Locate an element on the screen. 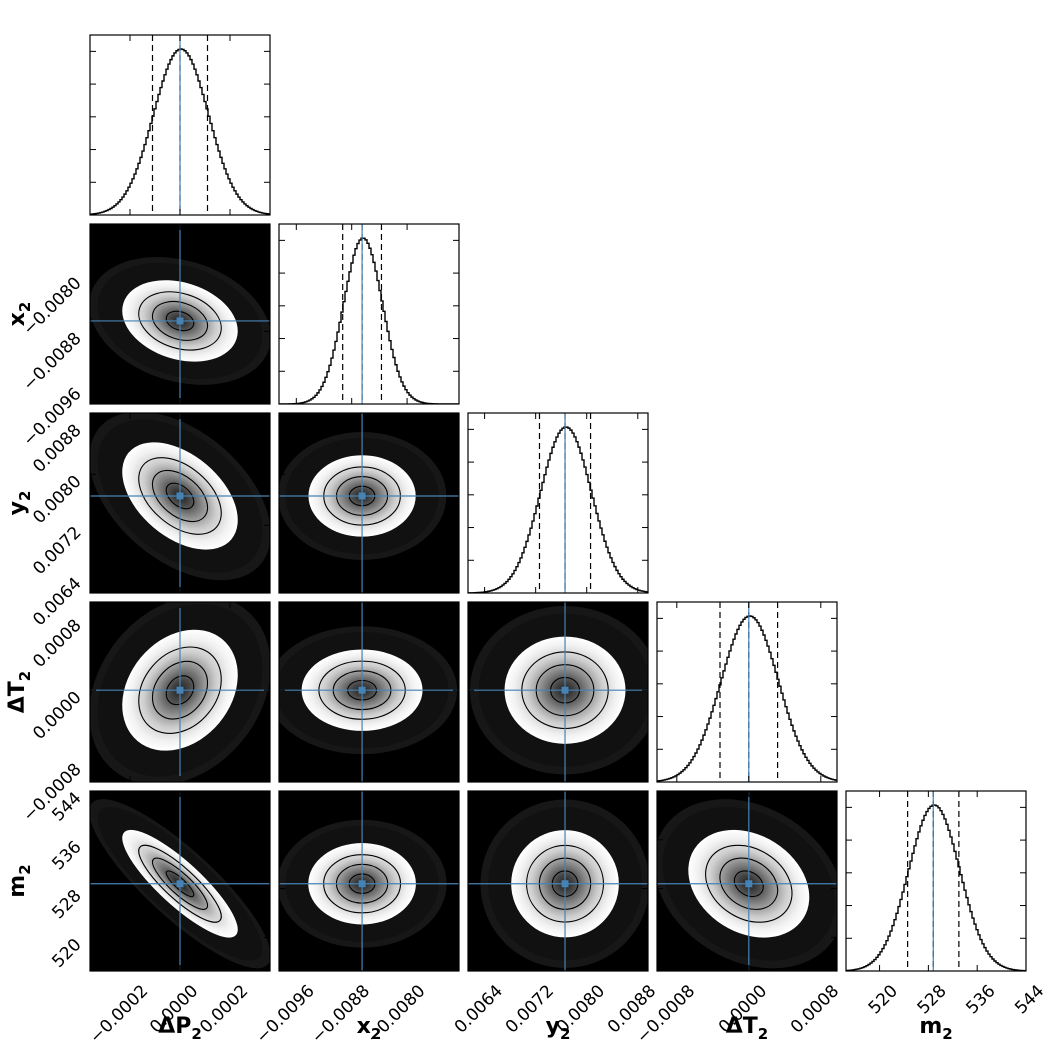 The width and height of the screenshot is (1062, 1062). x-axis-label-2: y2 is located at coordinates (558, 1028).